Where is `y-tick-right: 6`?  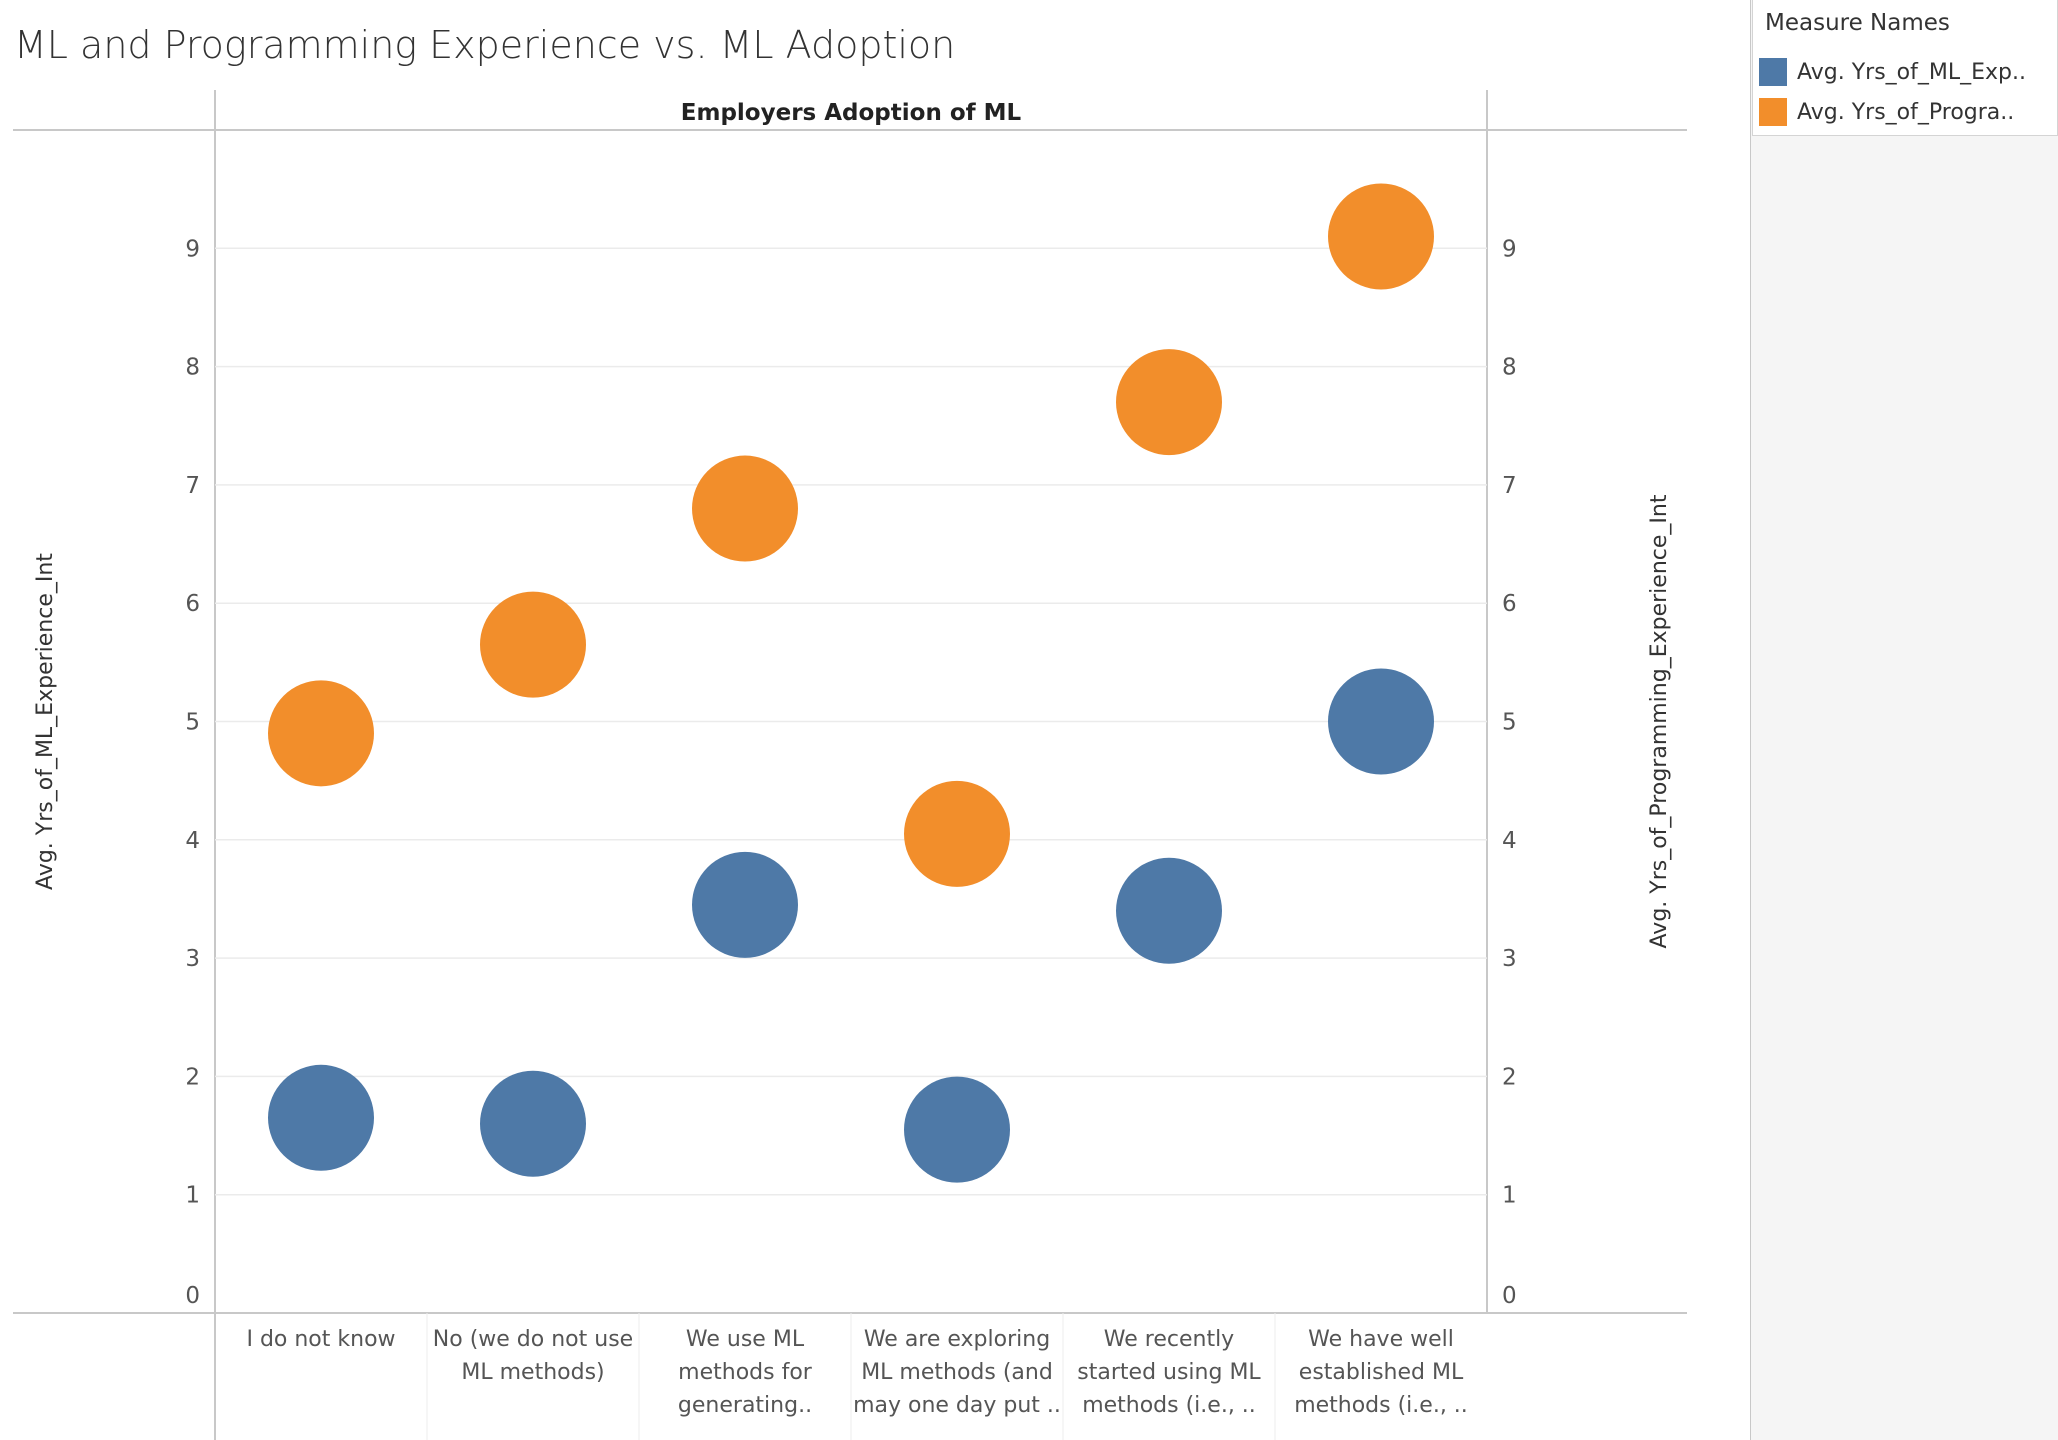
y-tick-right: 6 is located at coordinates (1509, 604).